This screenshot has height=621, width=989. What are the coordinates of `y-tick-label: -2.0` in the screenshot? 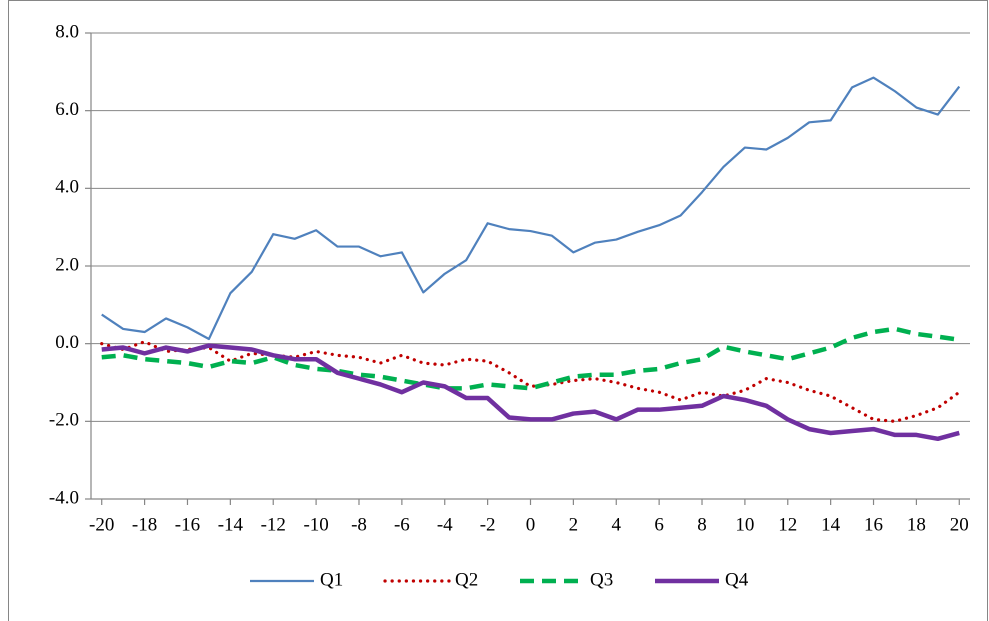 It's located at (64, 420).